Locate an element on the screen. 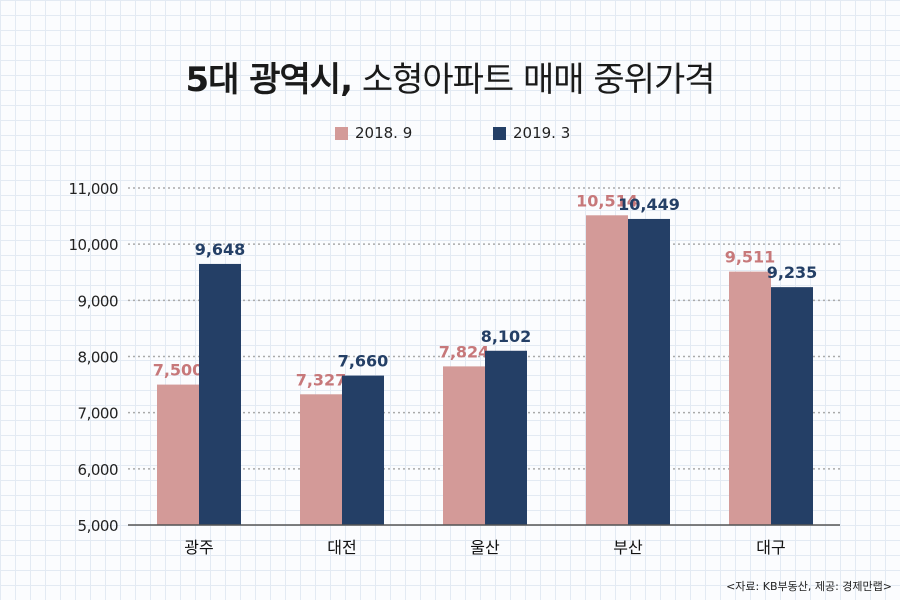  data-label: 8,102 is located at coordinates (506, 336).